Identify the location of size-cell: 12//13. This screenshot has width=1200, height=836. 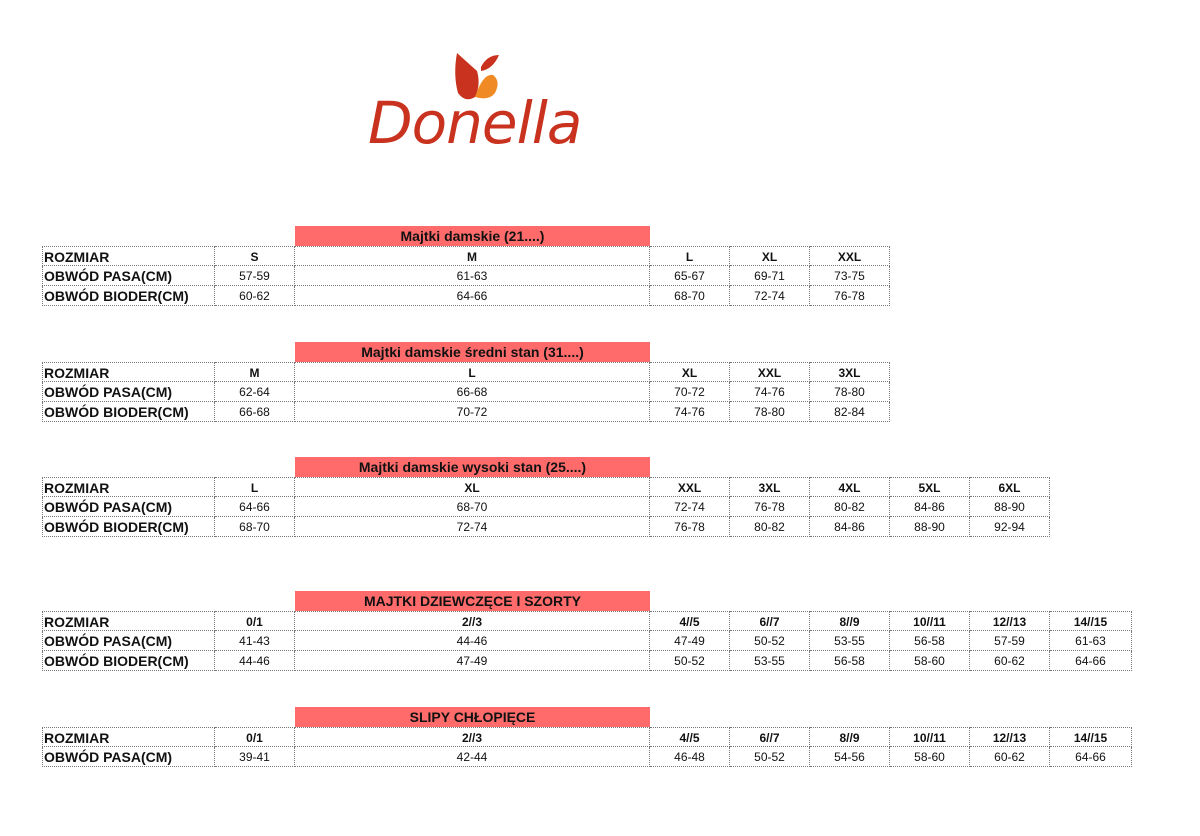
(1010, 737).